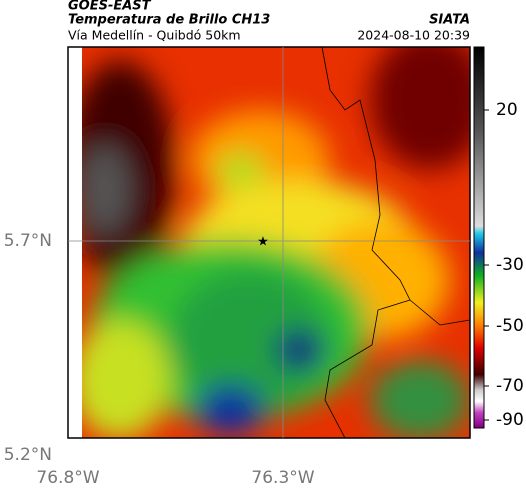  I want to click on subtitle: Temperatura de Brillo CH13, so click(169, 20).